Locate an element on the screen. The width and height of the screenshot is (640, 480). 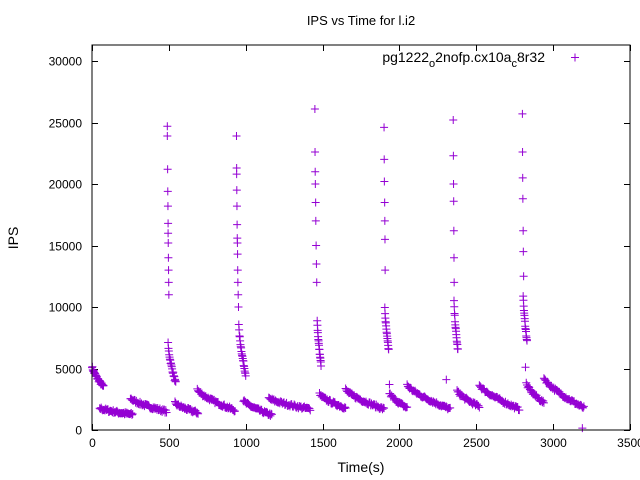
y-tick-label: 20000 is located at coordinates (66, 185).